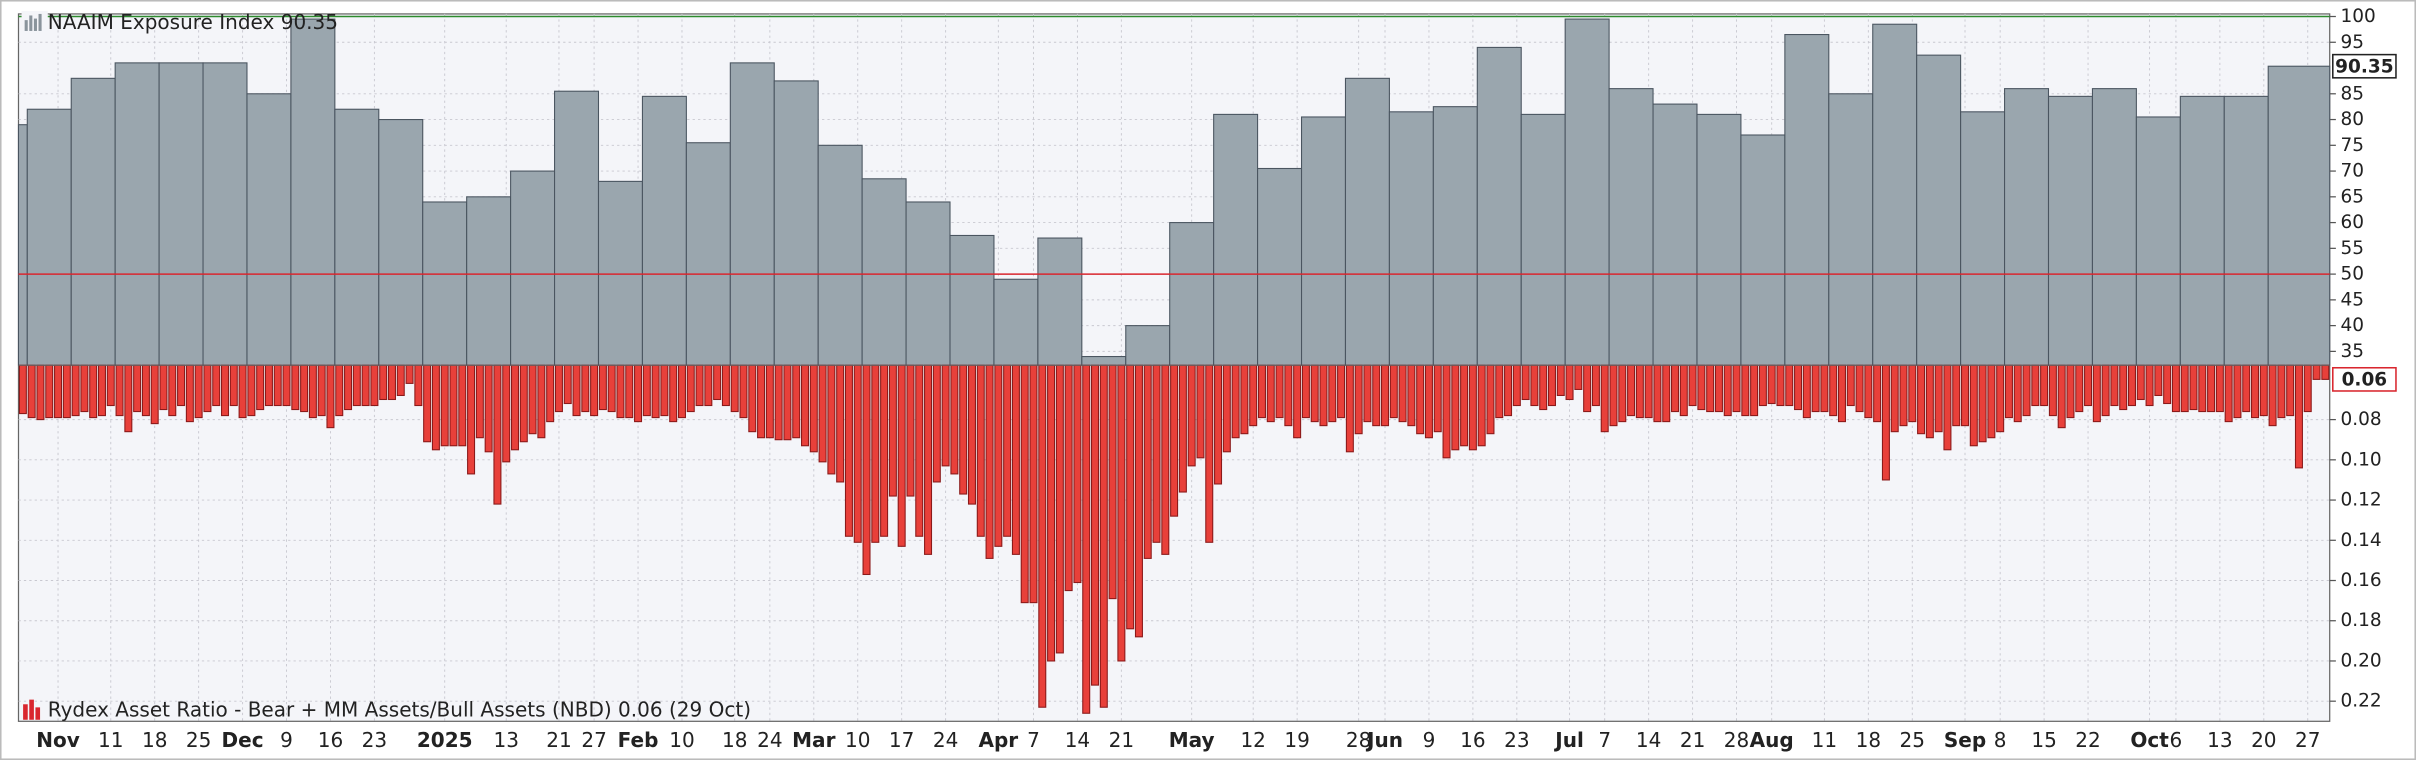 The image size is (2416, 760). Describe the element at coordinates (593, 740) in the screenshot. I see `x-tick-label: 27` at that location.